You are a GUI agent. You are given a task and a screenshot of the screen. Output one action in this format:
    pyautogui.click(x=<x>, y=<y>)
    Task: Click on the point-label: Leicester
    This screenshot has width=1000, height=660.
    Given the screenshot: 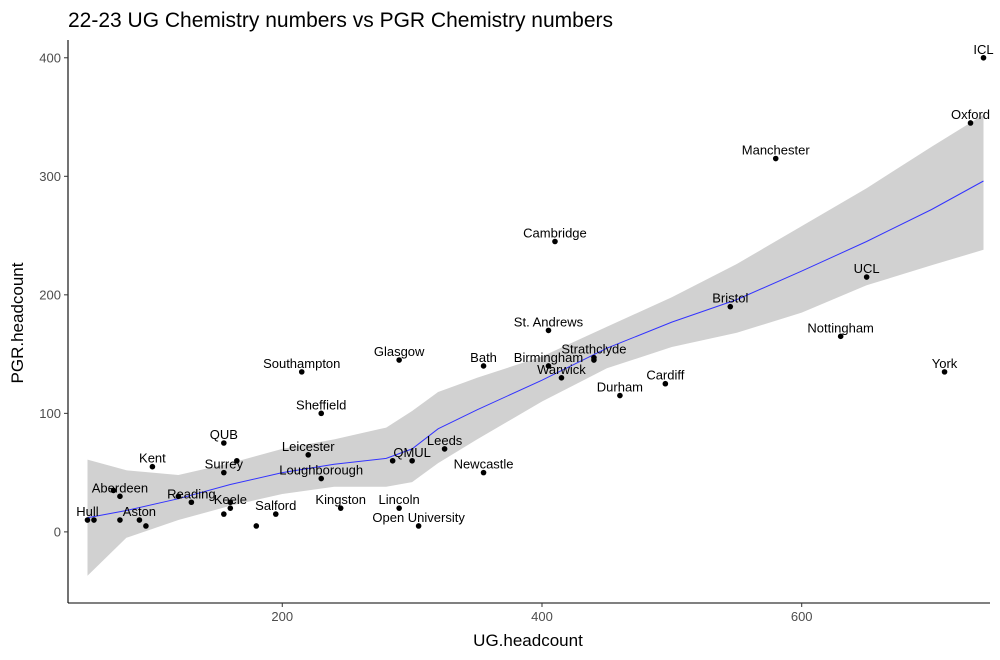 What is the action you would take?
    pyautogui.click(x=308, y=446)
    